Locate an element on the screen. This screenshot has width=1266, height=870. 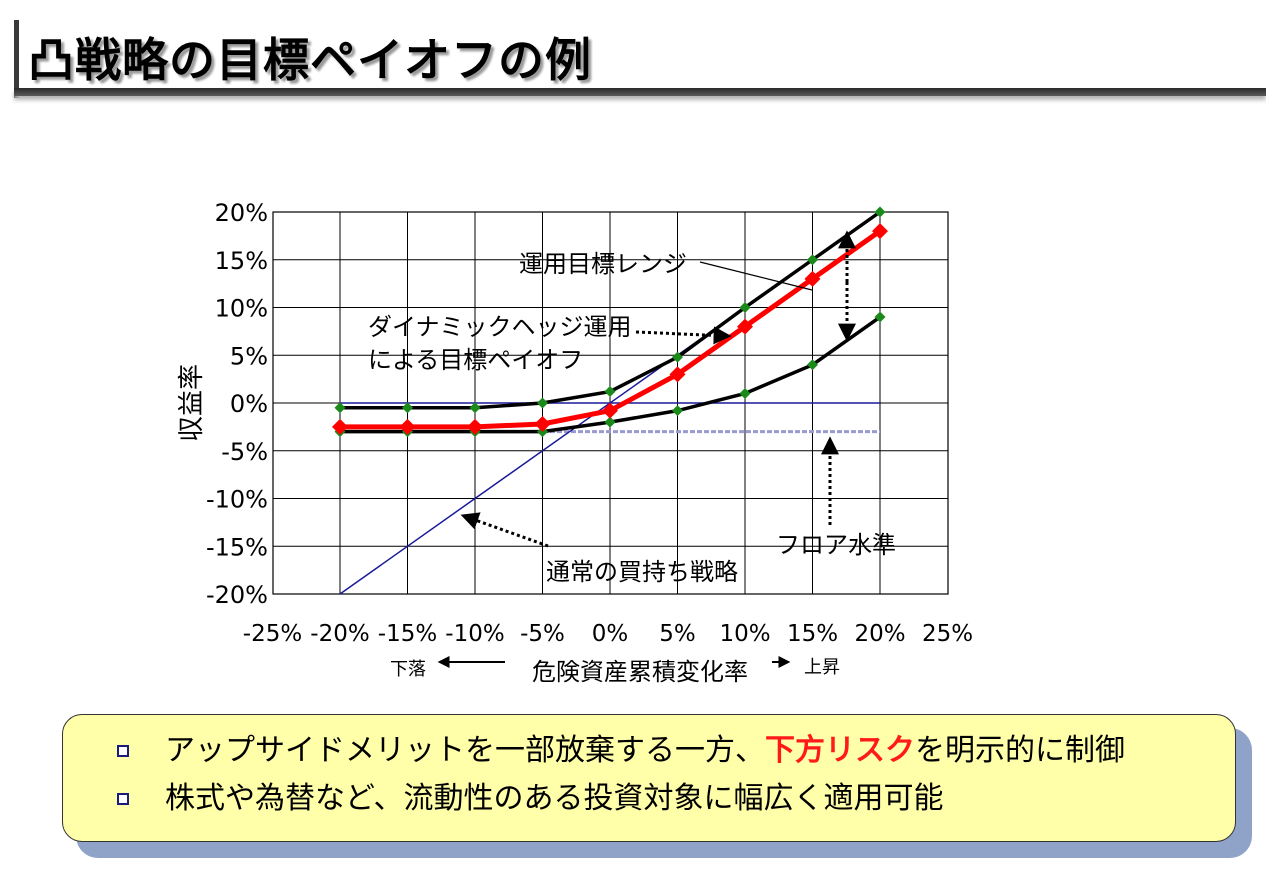
x-tick-label: 5% is located at coordinates (677, 634).